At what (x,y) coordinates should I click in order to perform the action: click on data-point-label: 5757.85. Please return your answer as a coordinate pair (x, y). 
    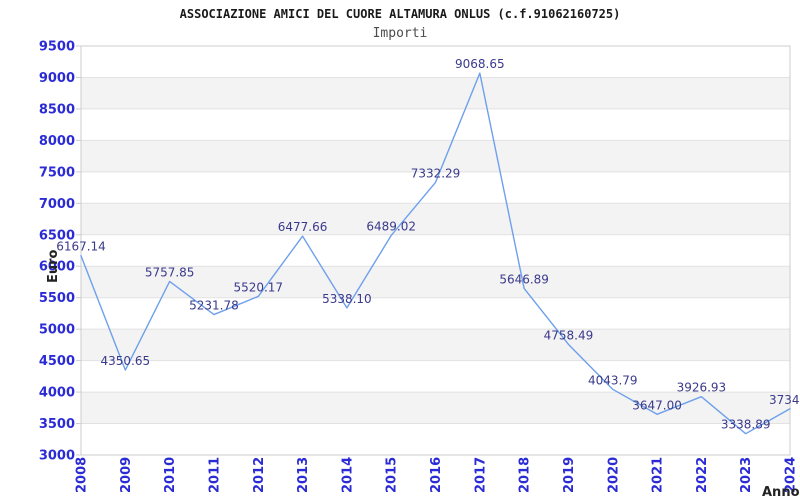
    Looking at the image, I should click on (170, 272).